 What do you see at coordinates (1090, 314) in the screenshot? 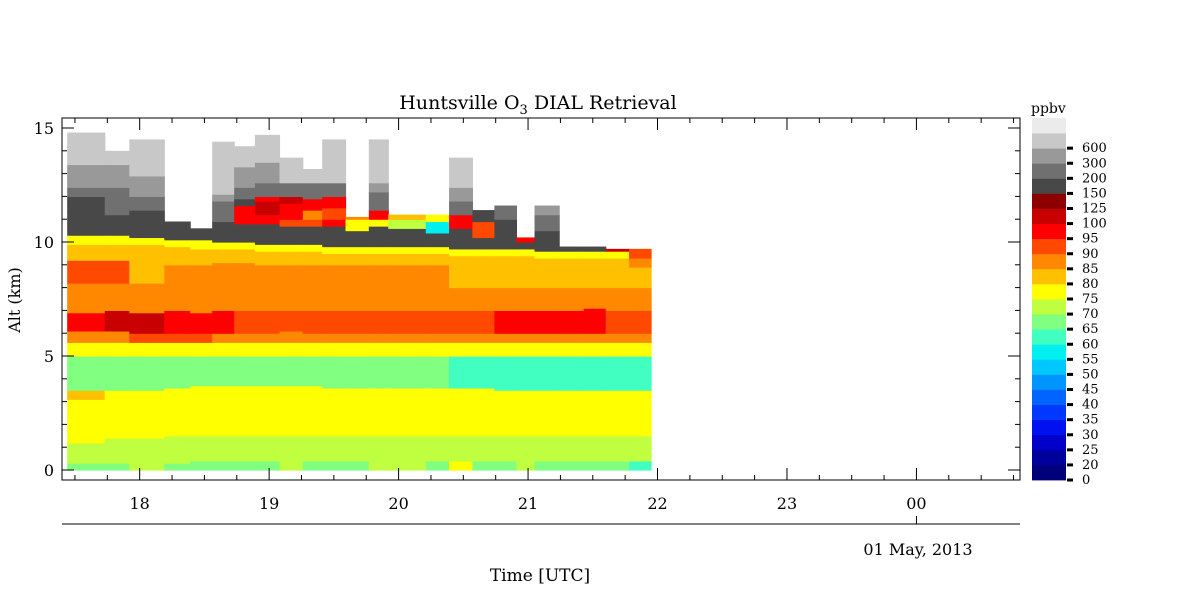
I see `colorbar-tick-label: 70` at bounding box center [1090, 314].